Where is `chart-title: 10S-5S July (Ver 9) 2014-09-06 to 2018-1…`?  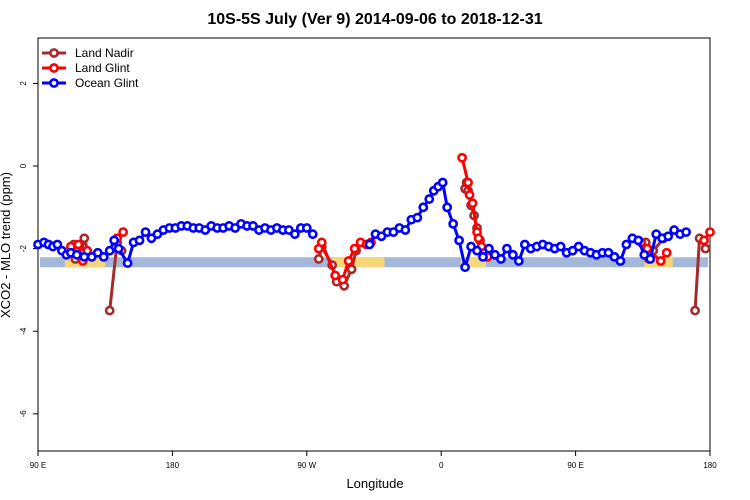
chart-title: 10S-5S July (Ver 9) 2014-09-06 to 2018-1… is located at coordinates (374, 19).